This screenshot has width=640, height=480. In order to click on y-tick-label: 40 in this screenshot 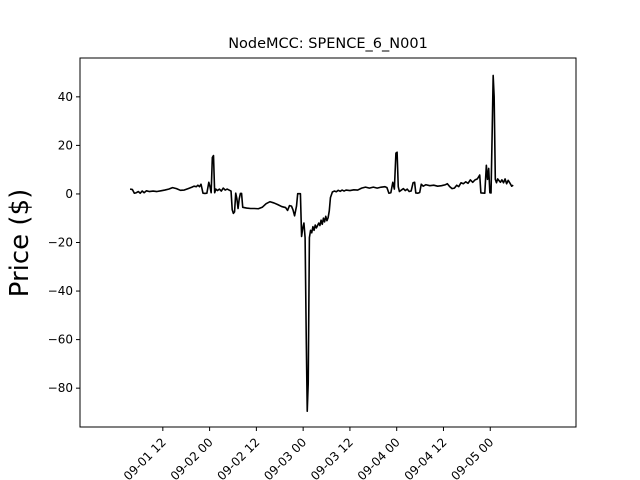, I will do `click(65, 97)`.